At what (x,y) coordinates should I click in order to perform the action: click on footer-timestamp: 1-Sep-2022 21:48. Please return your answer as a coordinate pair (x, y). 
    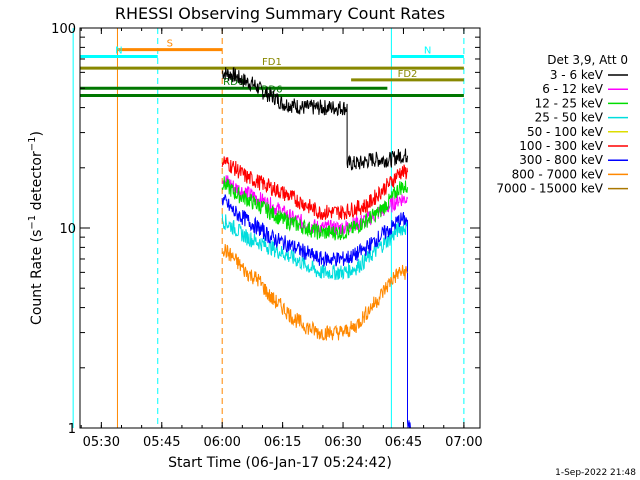
    Looking at the image, I should click on (595, 473).